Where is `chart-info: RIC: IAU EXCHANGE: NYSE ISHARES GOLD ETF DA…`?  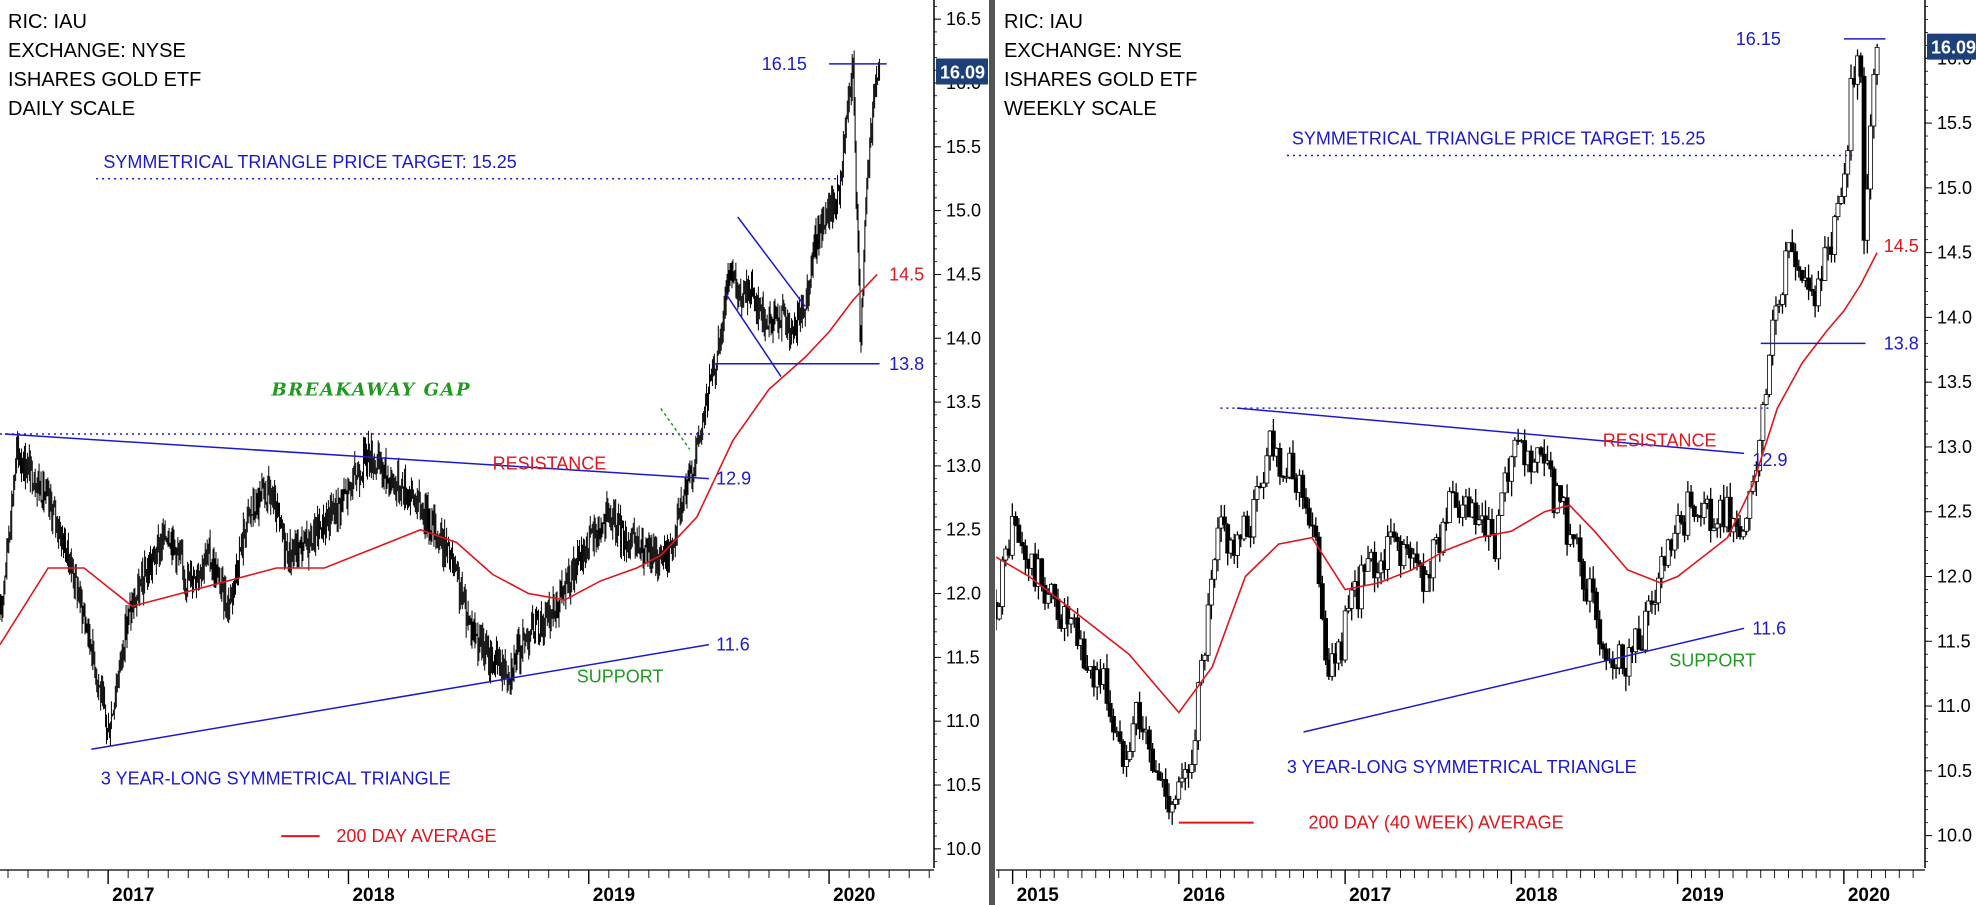
chart-info: RIC: IAU EXCHANGE: NYSE ISHARES GOLD ETF DA… is located at coordinates (104, 65).